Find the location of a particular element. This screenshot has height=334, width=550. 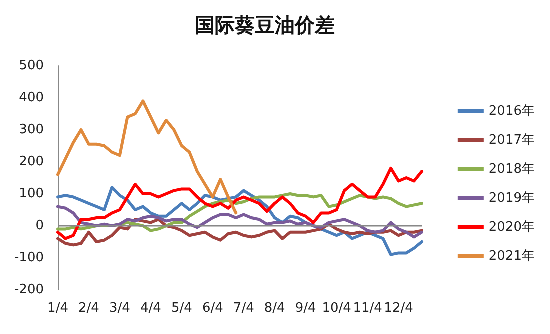

legend-label: 2017年 is located at coordinates (512, 140).